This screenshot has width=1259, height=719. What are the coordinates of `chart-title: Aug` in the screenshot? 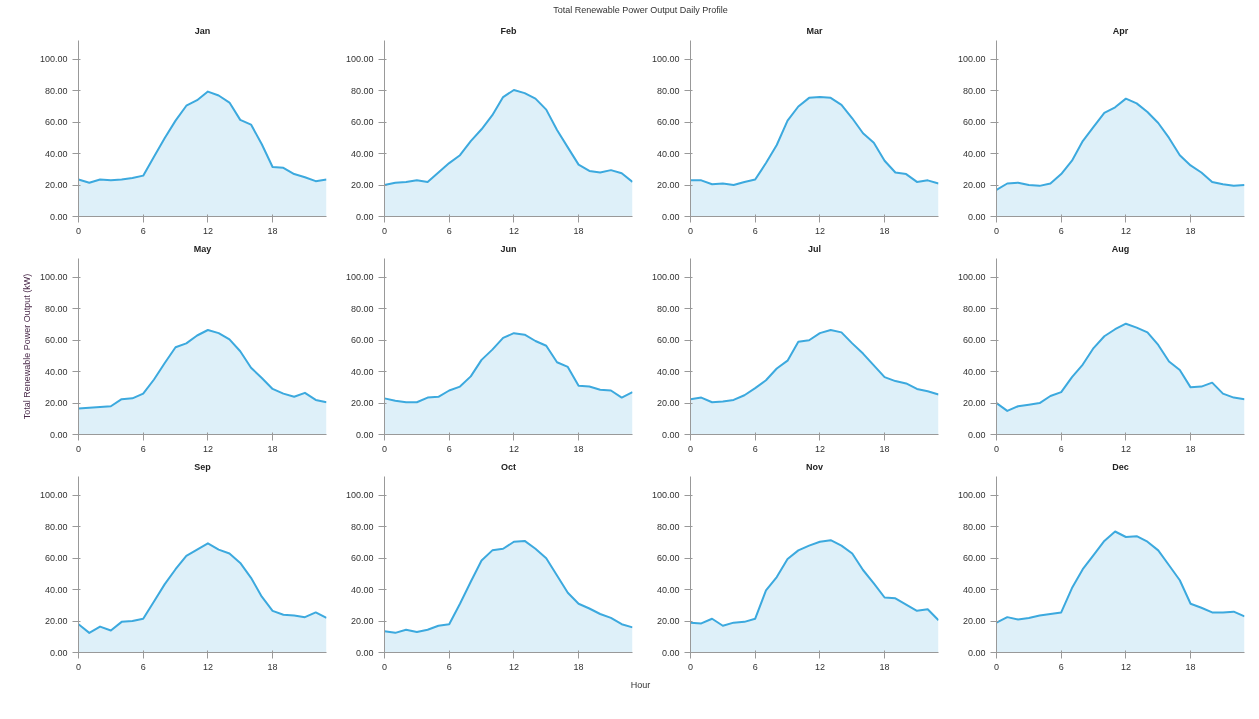 It's located at (1120, 248).